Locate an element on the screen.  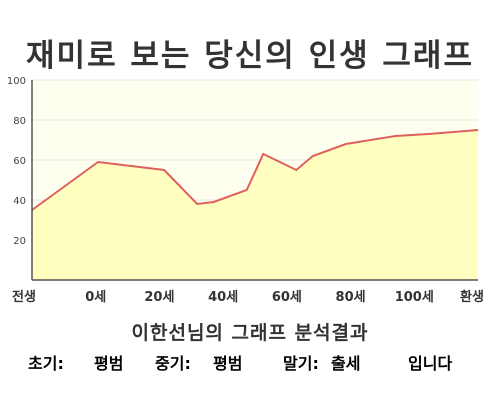
result-title: 이한선님의 그래프 분석결과 is located at coordinates (250, 333).